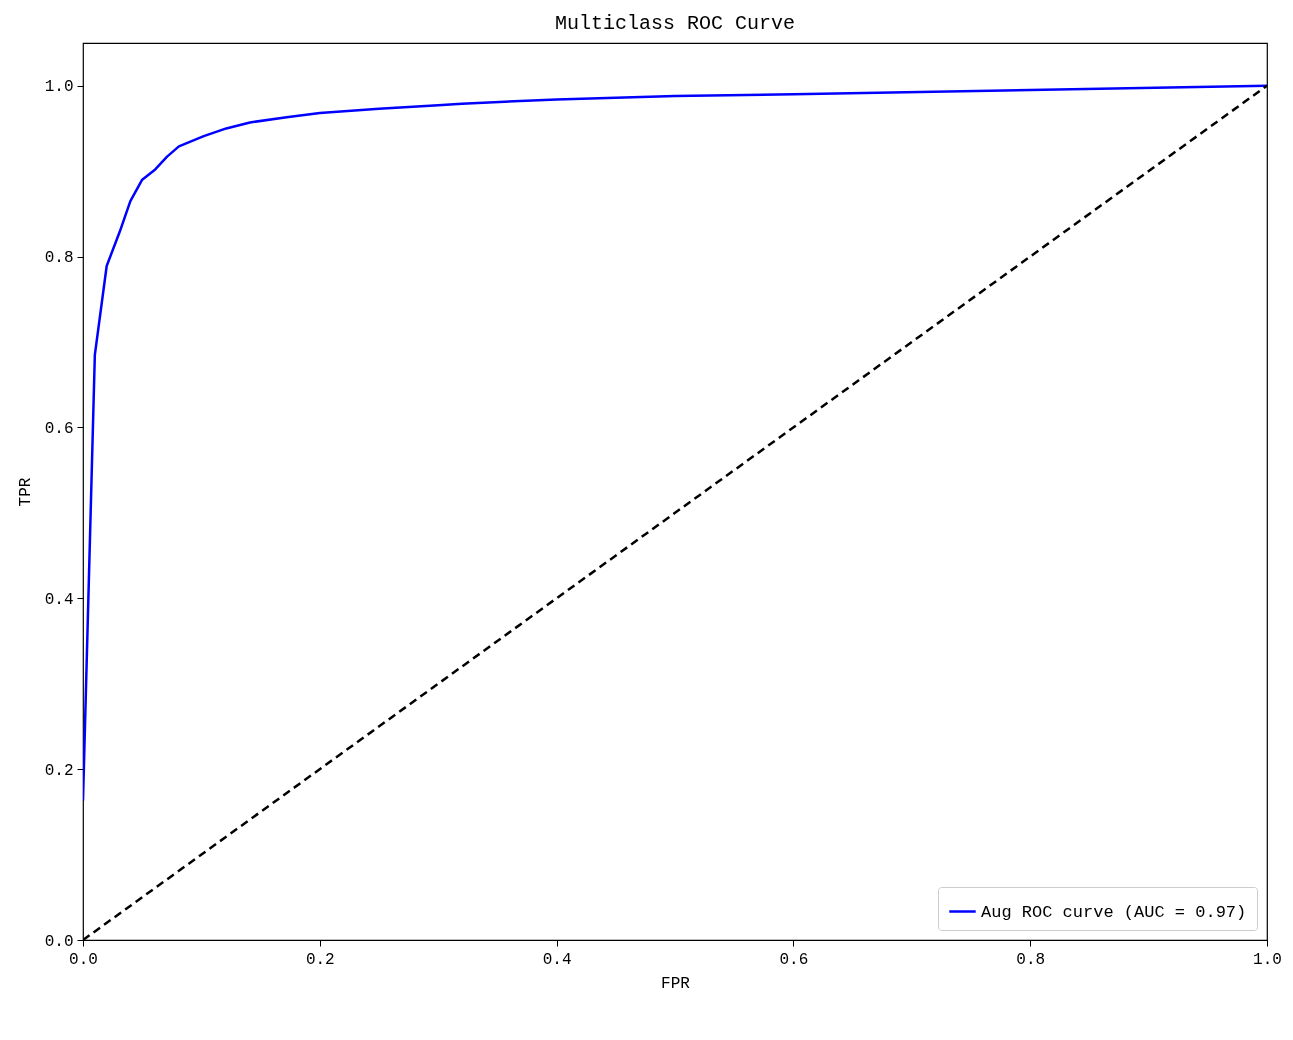 This screenshot has height=1040, width=1293. What do you see at coordinates (59, 87) in the screenshot?
I see `y-tick-label: 1.0` at bounding box center [59, 87].